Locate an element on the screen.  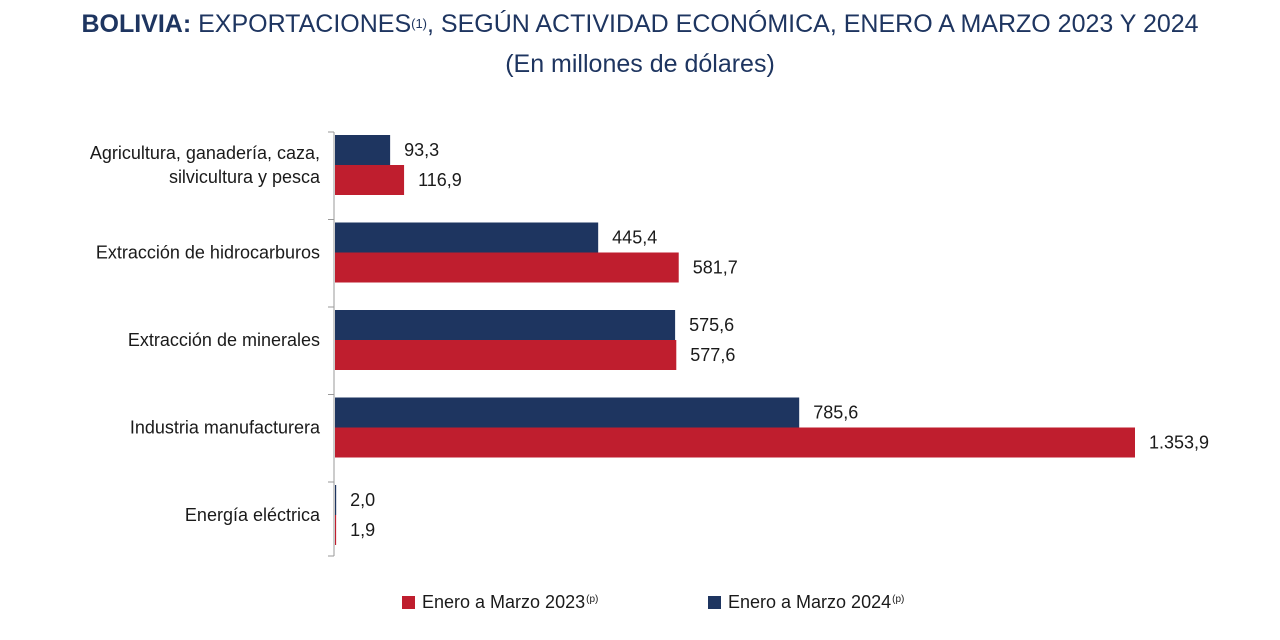
legend-item-2023: Enero a Marzo 2023 (p) is located at coordinates (500, 602).